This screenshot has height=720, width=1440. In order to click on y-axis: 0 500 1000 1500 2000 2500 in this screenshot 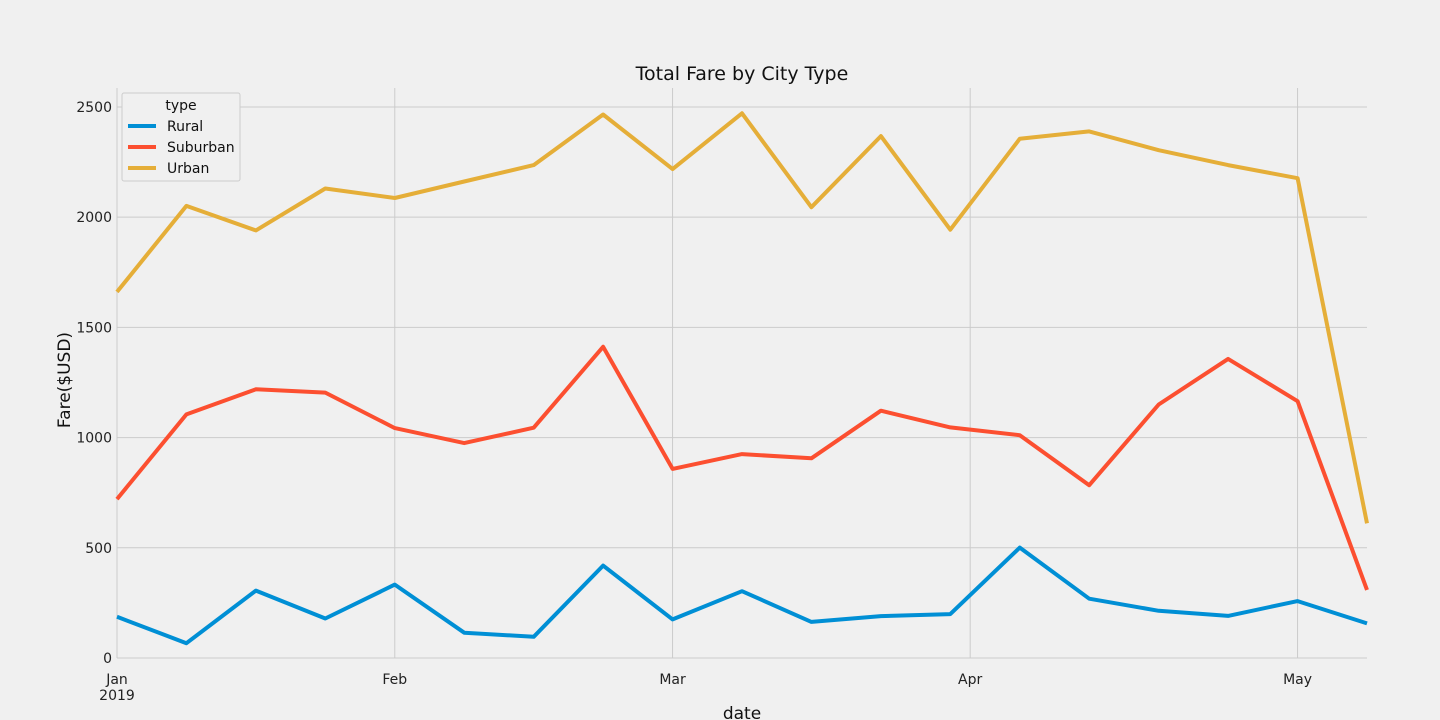, I will do `click(94, 383)`.